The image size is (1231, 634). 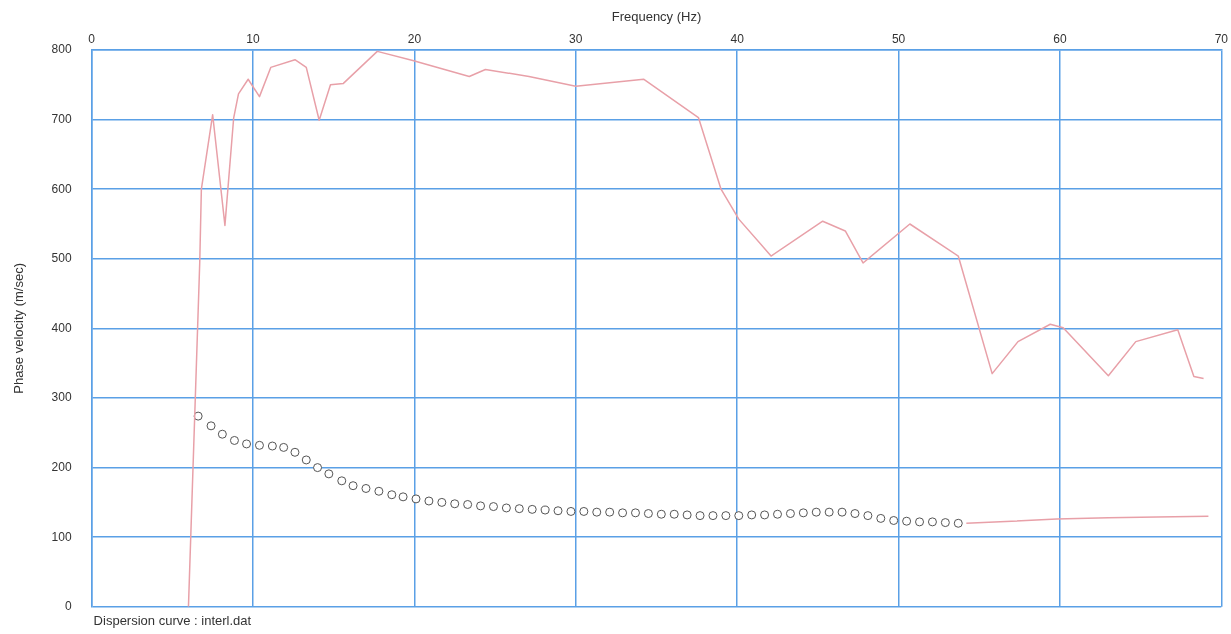 What do you see at coordinates (737, 39) in the screenshot?
I see `x-tick-label: 40` at bounding box center [737, 39].